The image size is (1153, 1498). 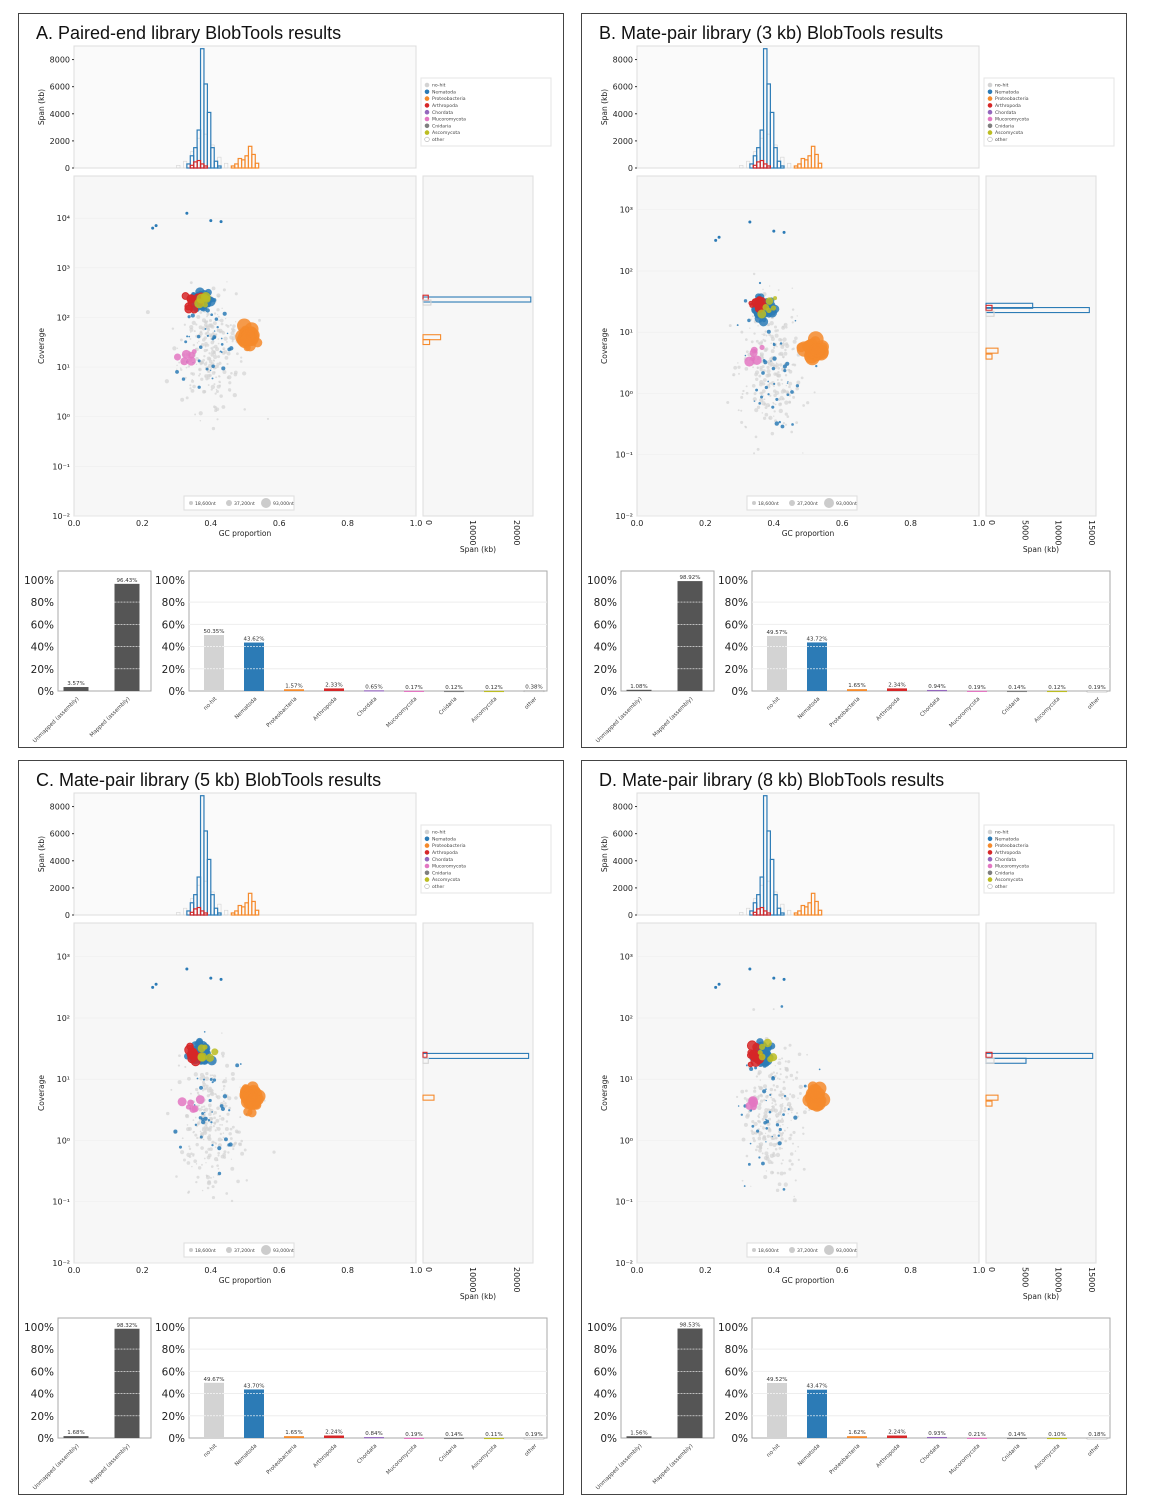 What do you see at coordinates (910, 523) in the screenshot?
I see `x-tick-label: 0.8` at bounding box center [910, 523].